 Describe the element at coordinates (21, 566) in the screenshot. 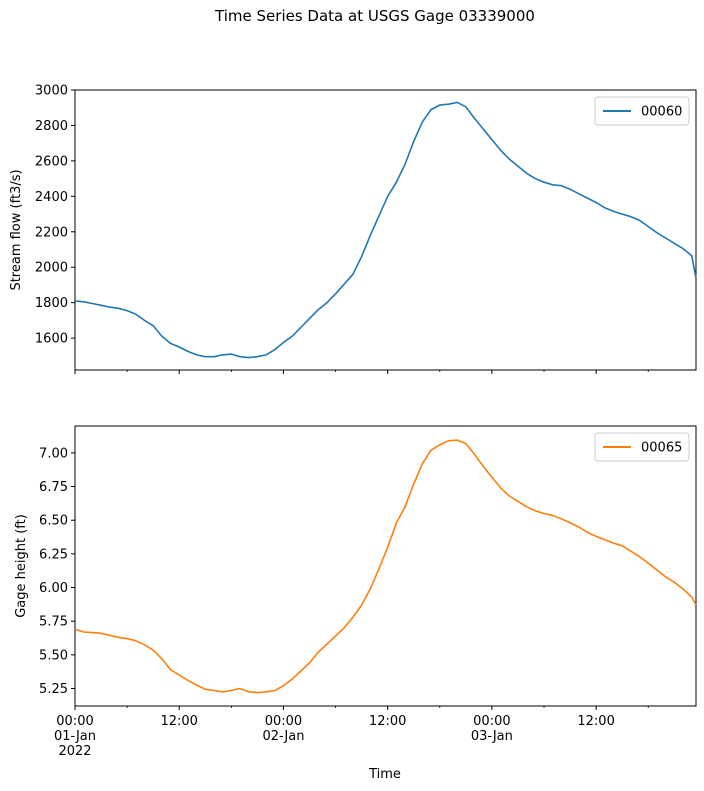

I see `y-axis-label: Gage height (ft)` at that location.